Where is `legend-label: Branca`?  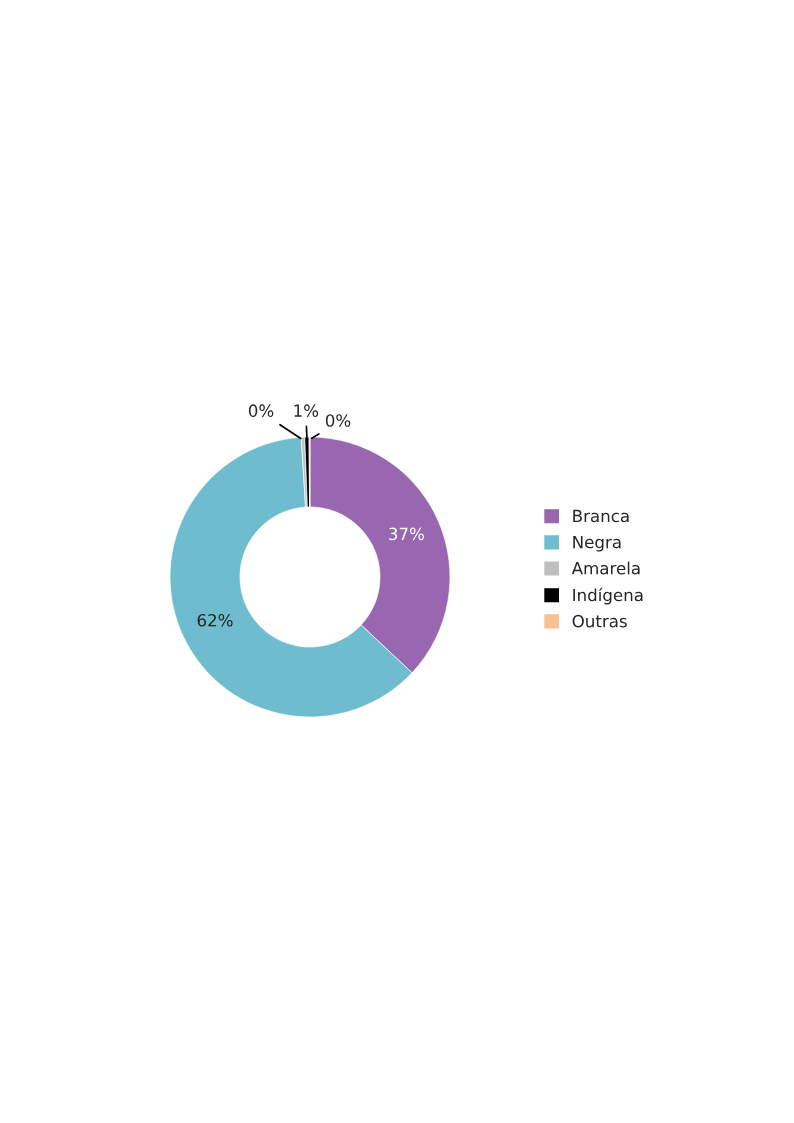 legend-label: Branca is located at coordinates (601, 516).